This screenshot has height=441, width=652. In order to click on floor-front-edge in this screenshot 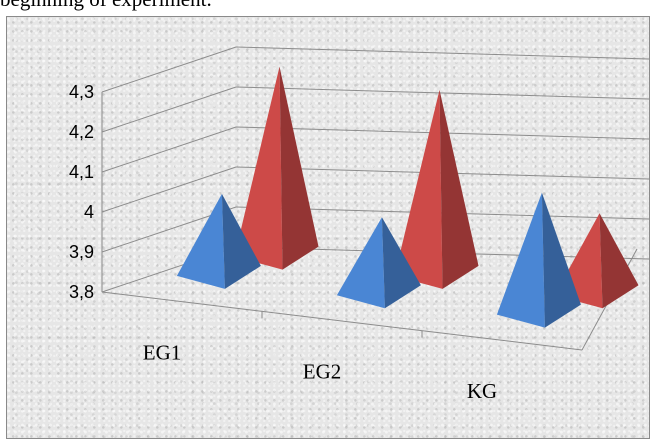, I will do `click(342, 321)`.